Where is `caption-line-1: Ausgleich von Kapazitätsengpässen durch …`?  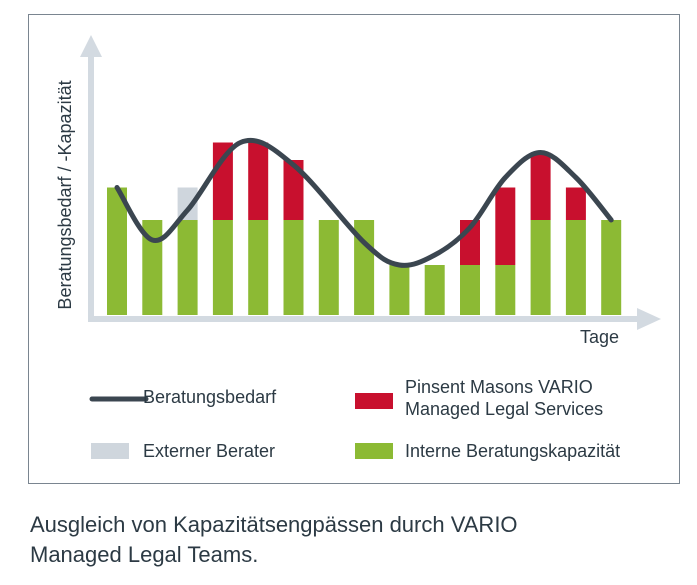 caption-line-1: Ausgleich von Kapazitätsengpässen durch … is located at coordinates (274, 524).